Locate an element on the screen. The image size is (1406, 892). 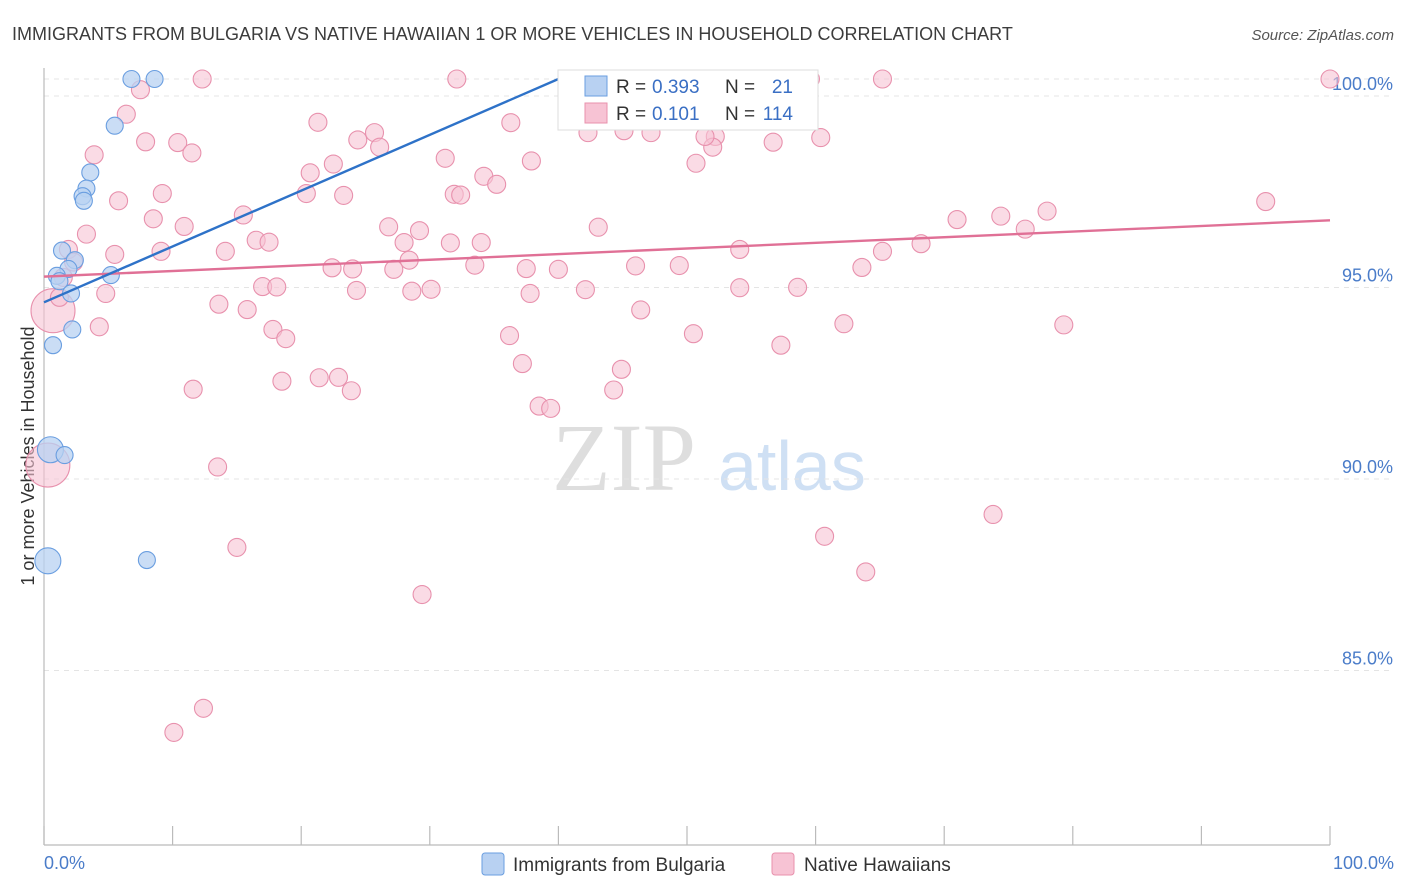
x-tick-marks is located at coordinates (687, 835).